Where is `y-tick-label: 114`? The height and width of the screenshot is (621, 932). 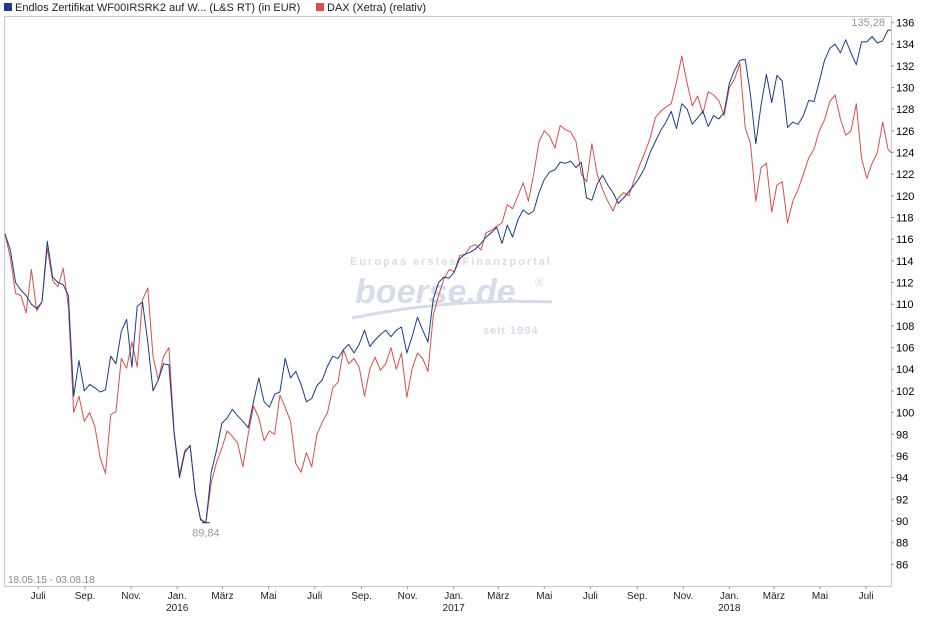
y-tick-label: 114 is located at coordinates (905, 262).